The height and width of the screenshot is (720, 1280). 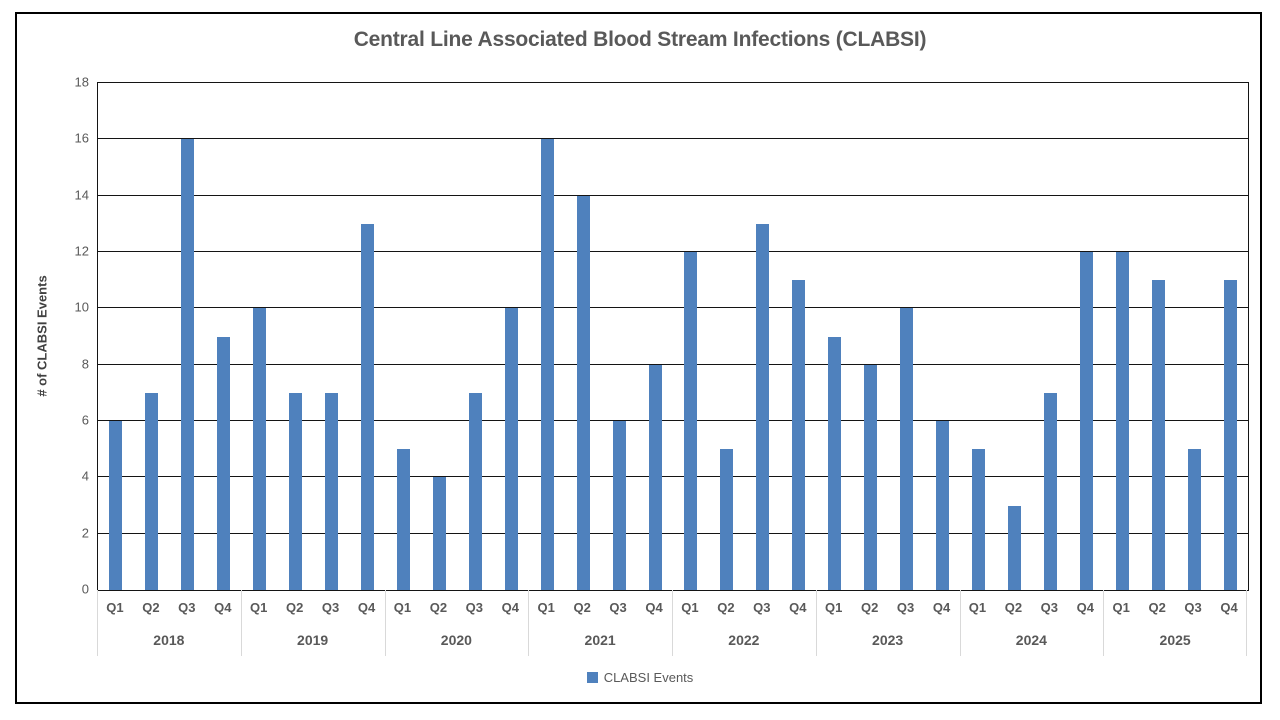 What do you see at coordinates (600, 640) in the screenshot?
I see `x-year-label-2021: 2021` at bounding box center [600, 640].